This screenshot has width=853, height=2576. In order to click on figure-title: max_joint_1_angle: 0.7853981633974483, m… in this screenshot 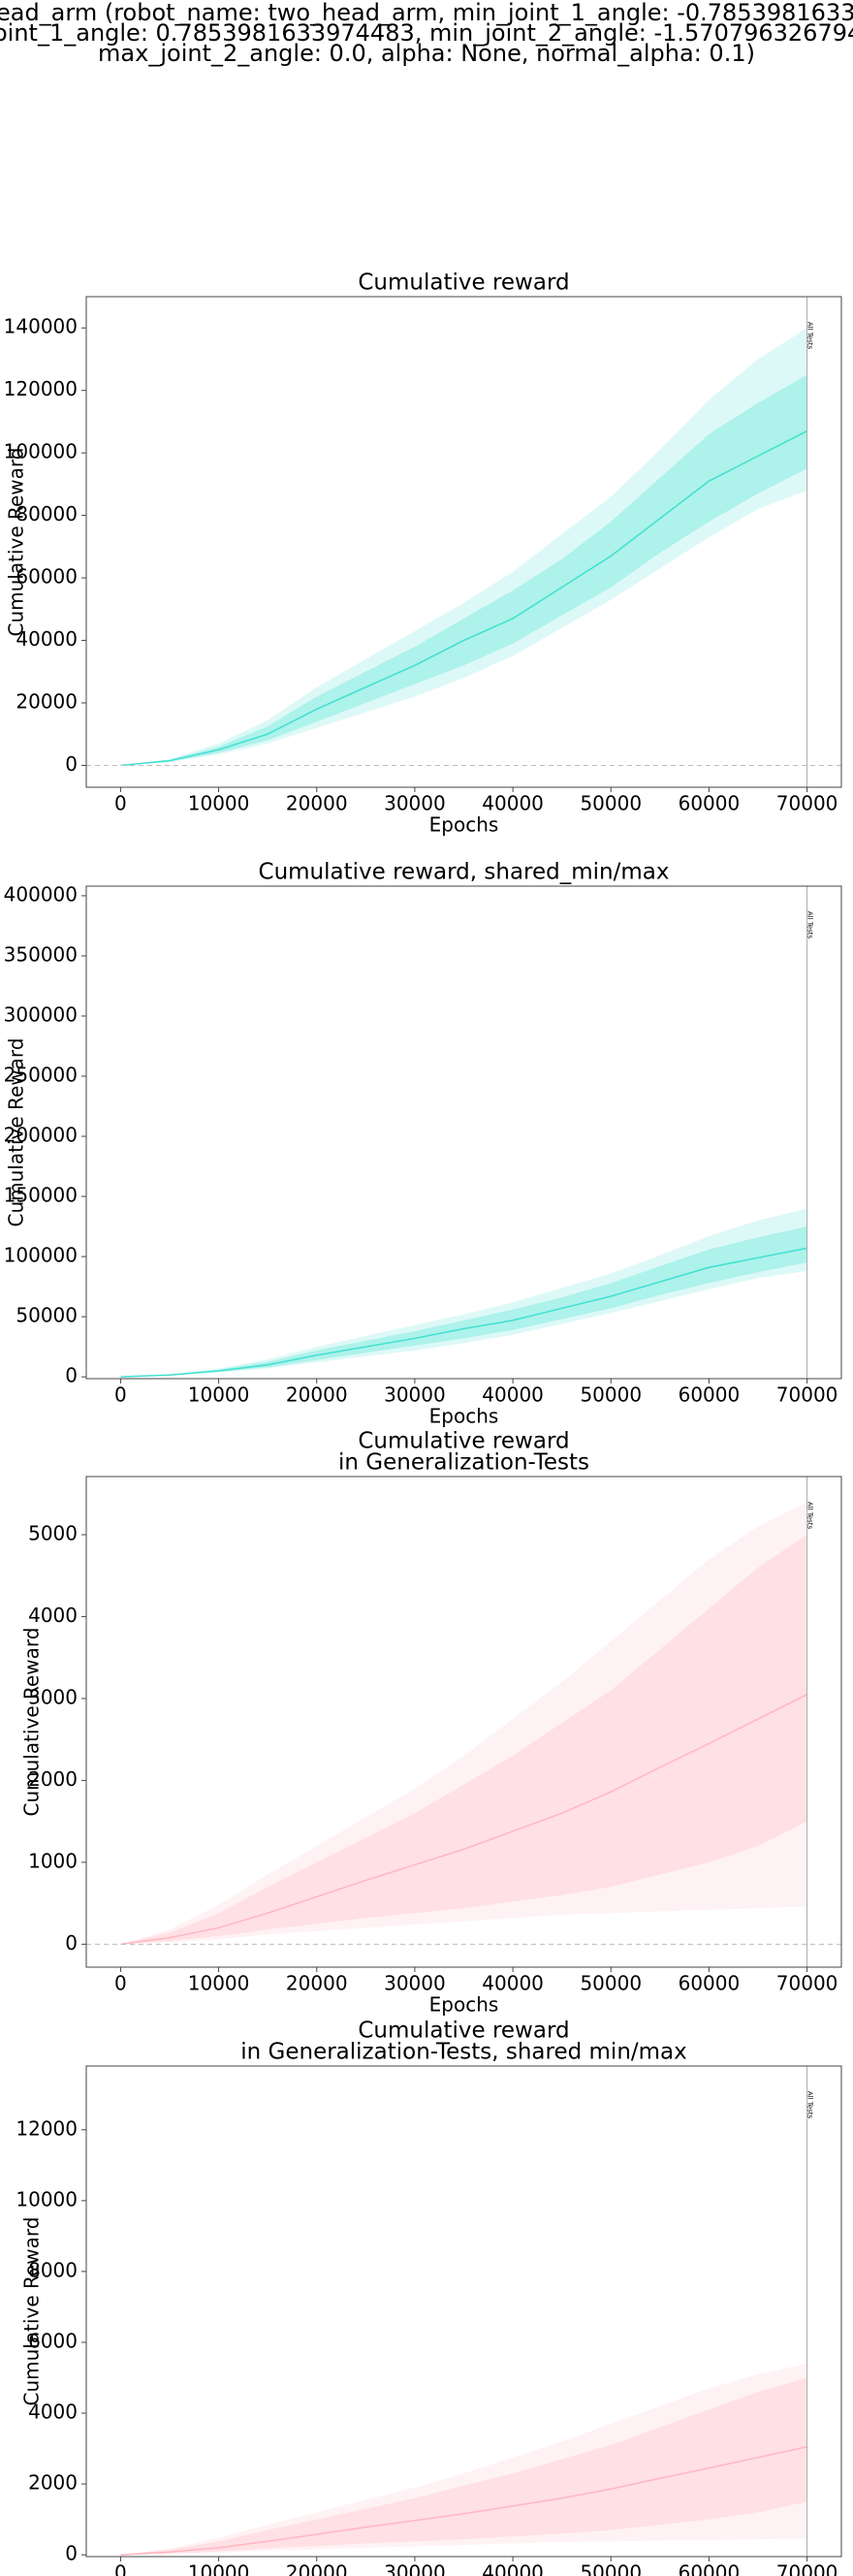, I will do `click(426, 33)`.